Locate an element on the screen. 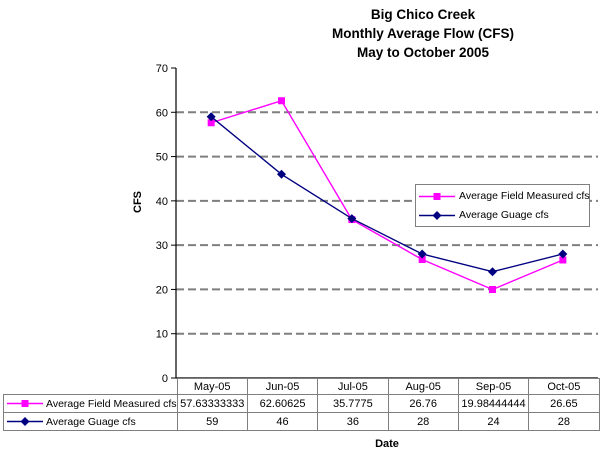 This screenshot has width=610, height=455. series-label: Average Field Measured cfs is located at coordinates (111, 403).